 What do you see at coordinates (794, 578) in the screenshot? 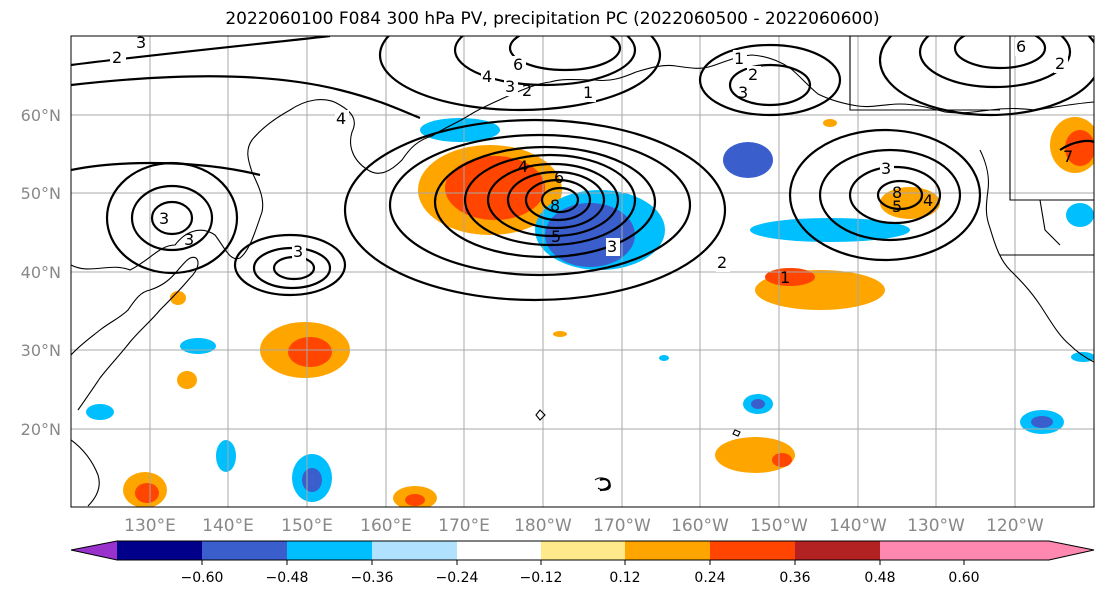
I see `colorbar-tick-label: 0.36` at bounding box center [794, 578].